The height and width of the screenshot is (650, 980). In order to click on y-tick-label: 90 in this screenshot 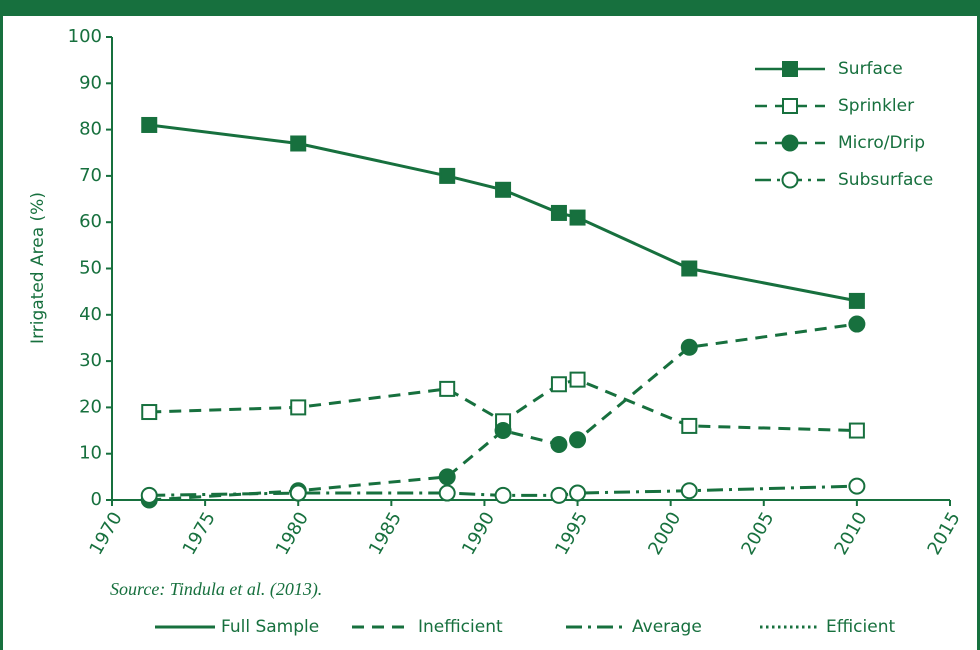, I will do `click(90, 82)`.